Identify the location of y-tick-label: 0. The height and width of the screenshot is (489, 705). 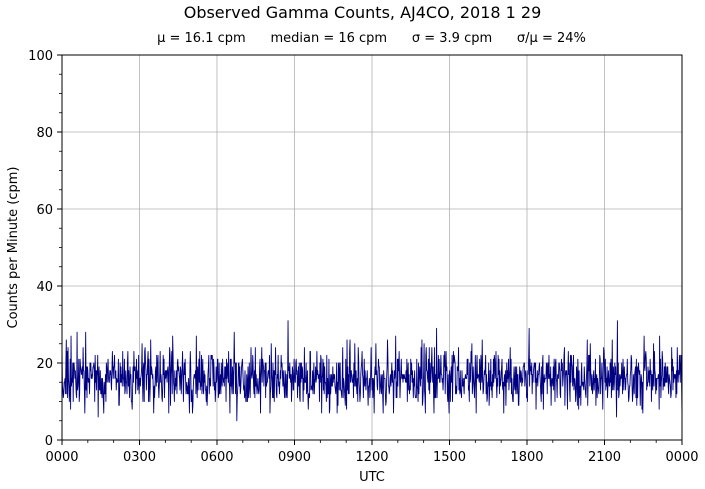
(49, 441).